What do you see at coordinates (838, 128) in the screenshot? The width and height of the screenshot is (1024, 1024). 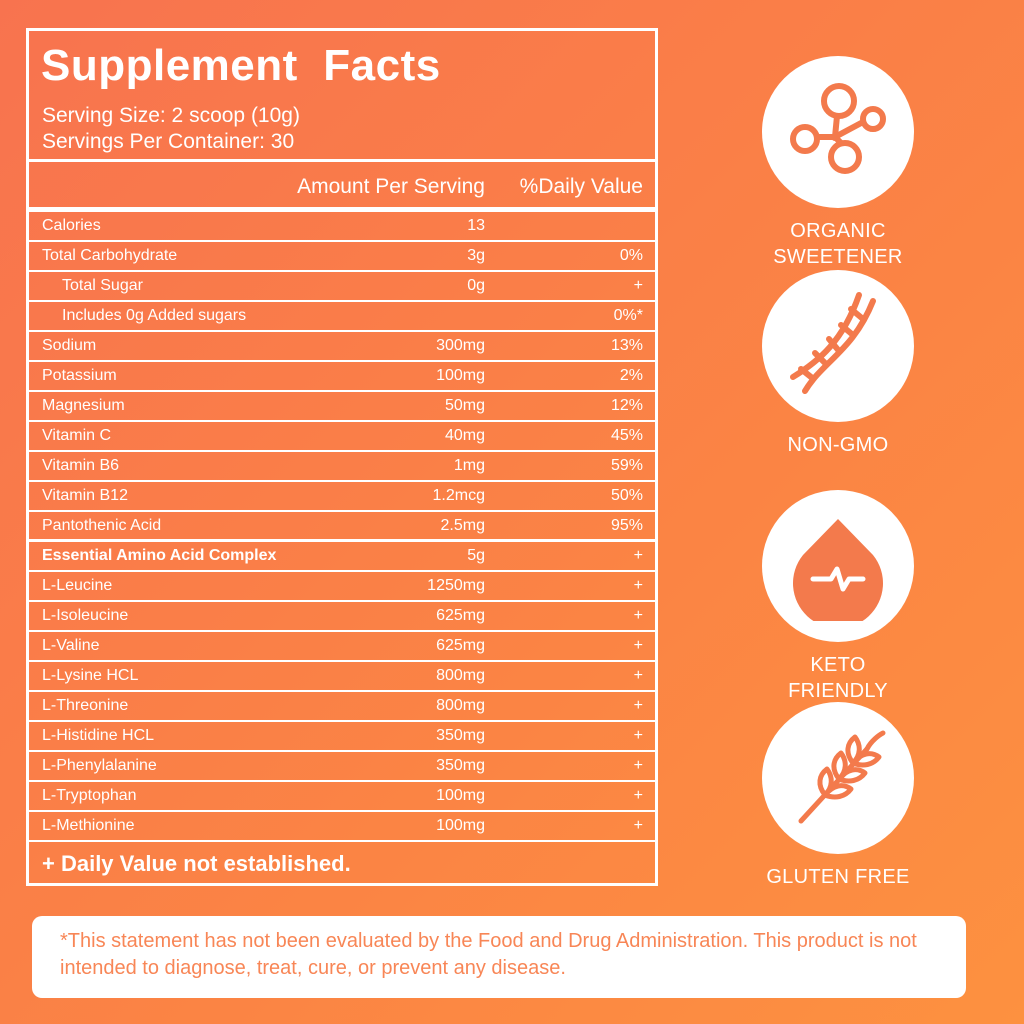 I see `molecule-icon` at bounding box center [838, 128].